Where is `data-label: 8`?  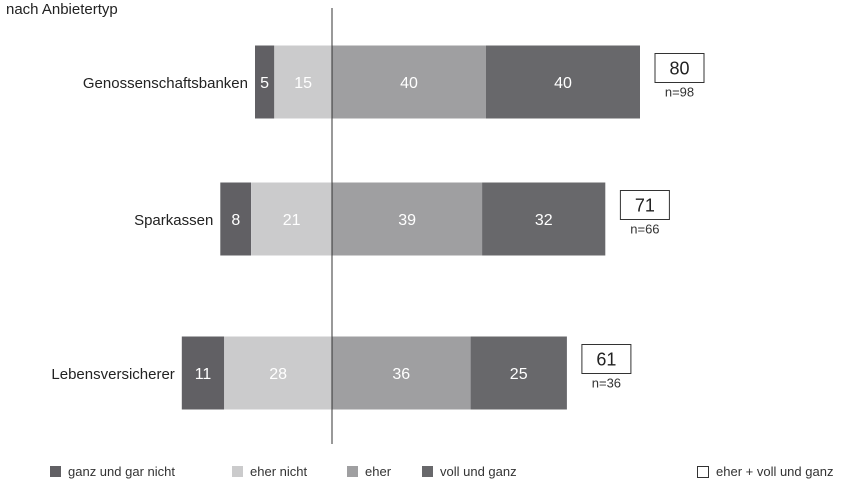
data-label: 8 is located at coordinates (235, 220).